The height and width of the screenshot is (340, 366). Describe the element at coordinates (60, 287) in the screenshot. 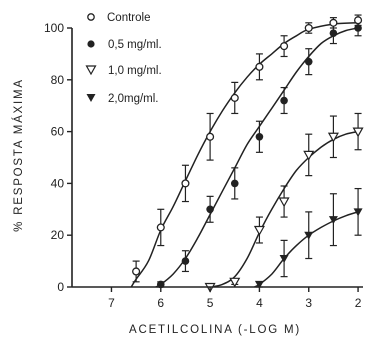

I see `y-tick-label: 0` at that location.